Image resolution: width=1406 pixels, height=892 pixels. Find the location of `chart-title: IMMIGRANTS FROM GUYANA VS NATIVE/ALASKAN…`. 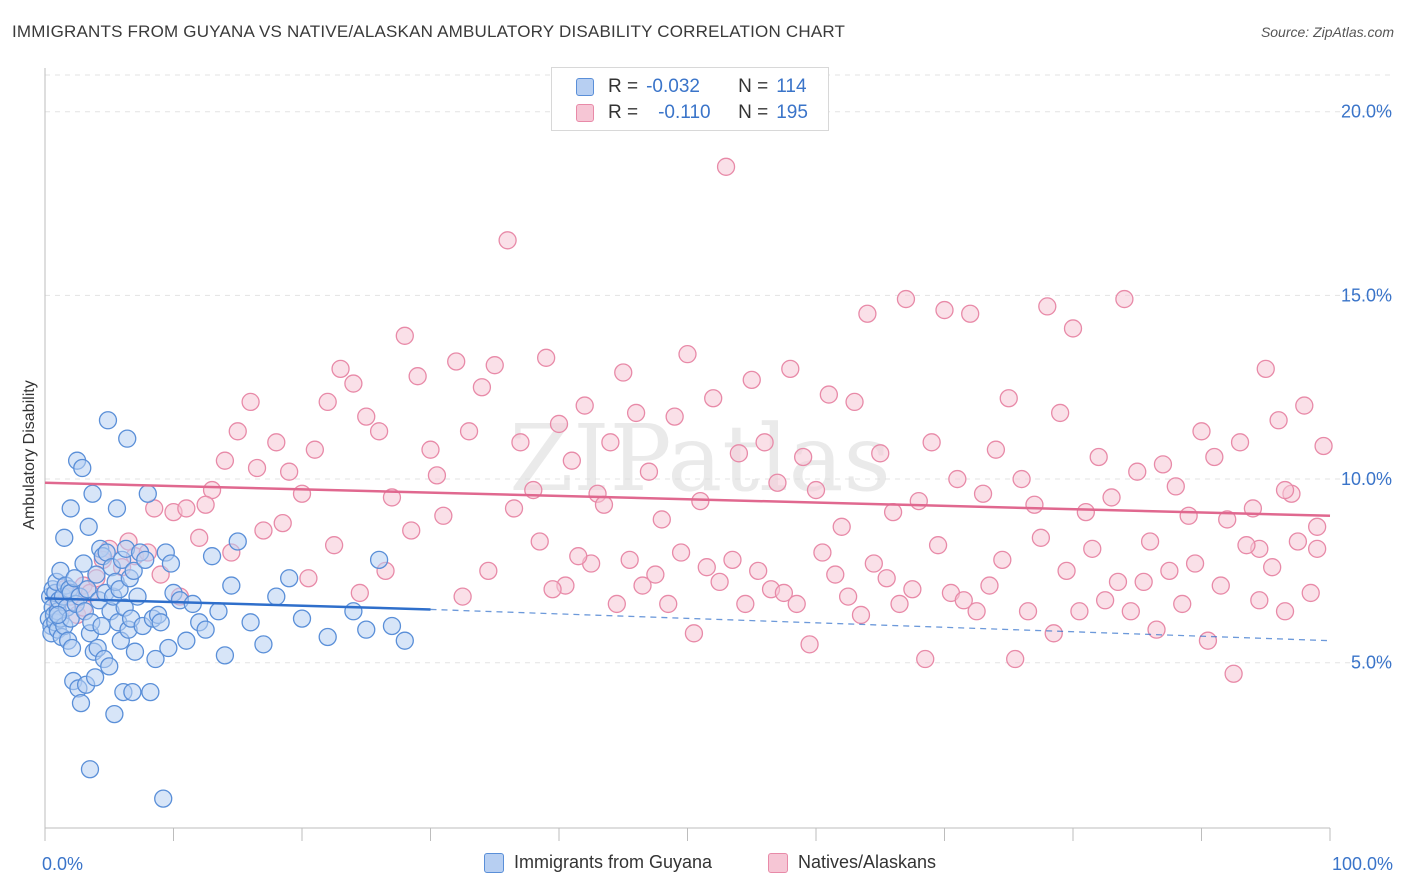

chart-title: IMMIGRANTS FROM GUYANA VS NATIVE/ALASKAN… is located at coordinates (429, 31).